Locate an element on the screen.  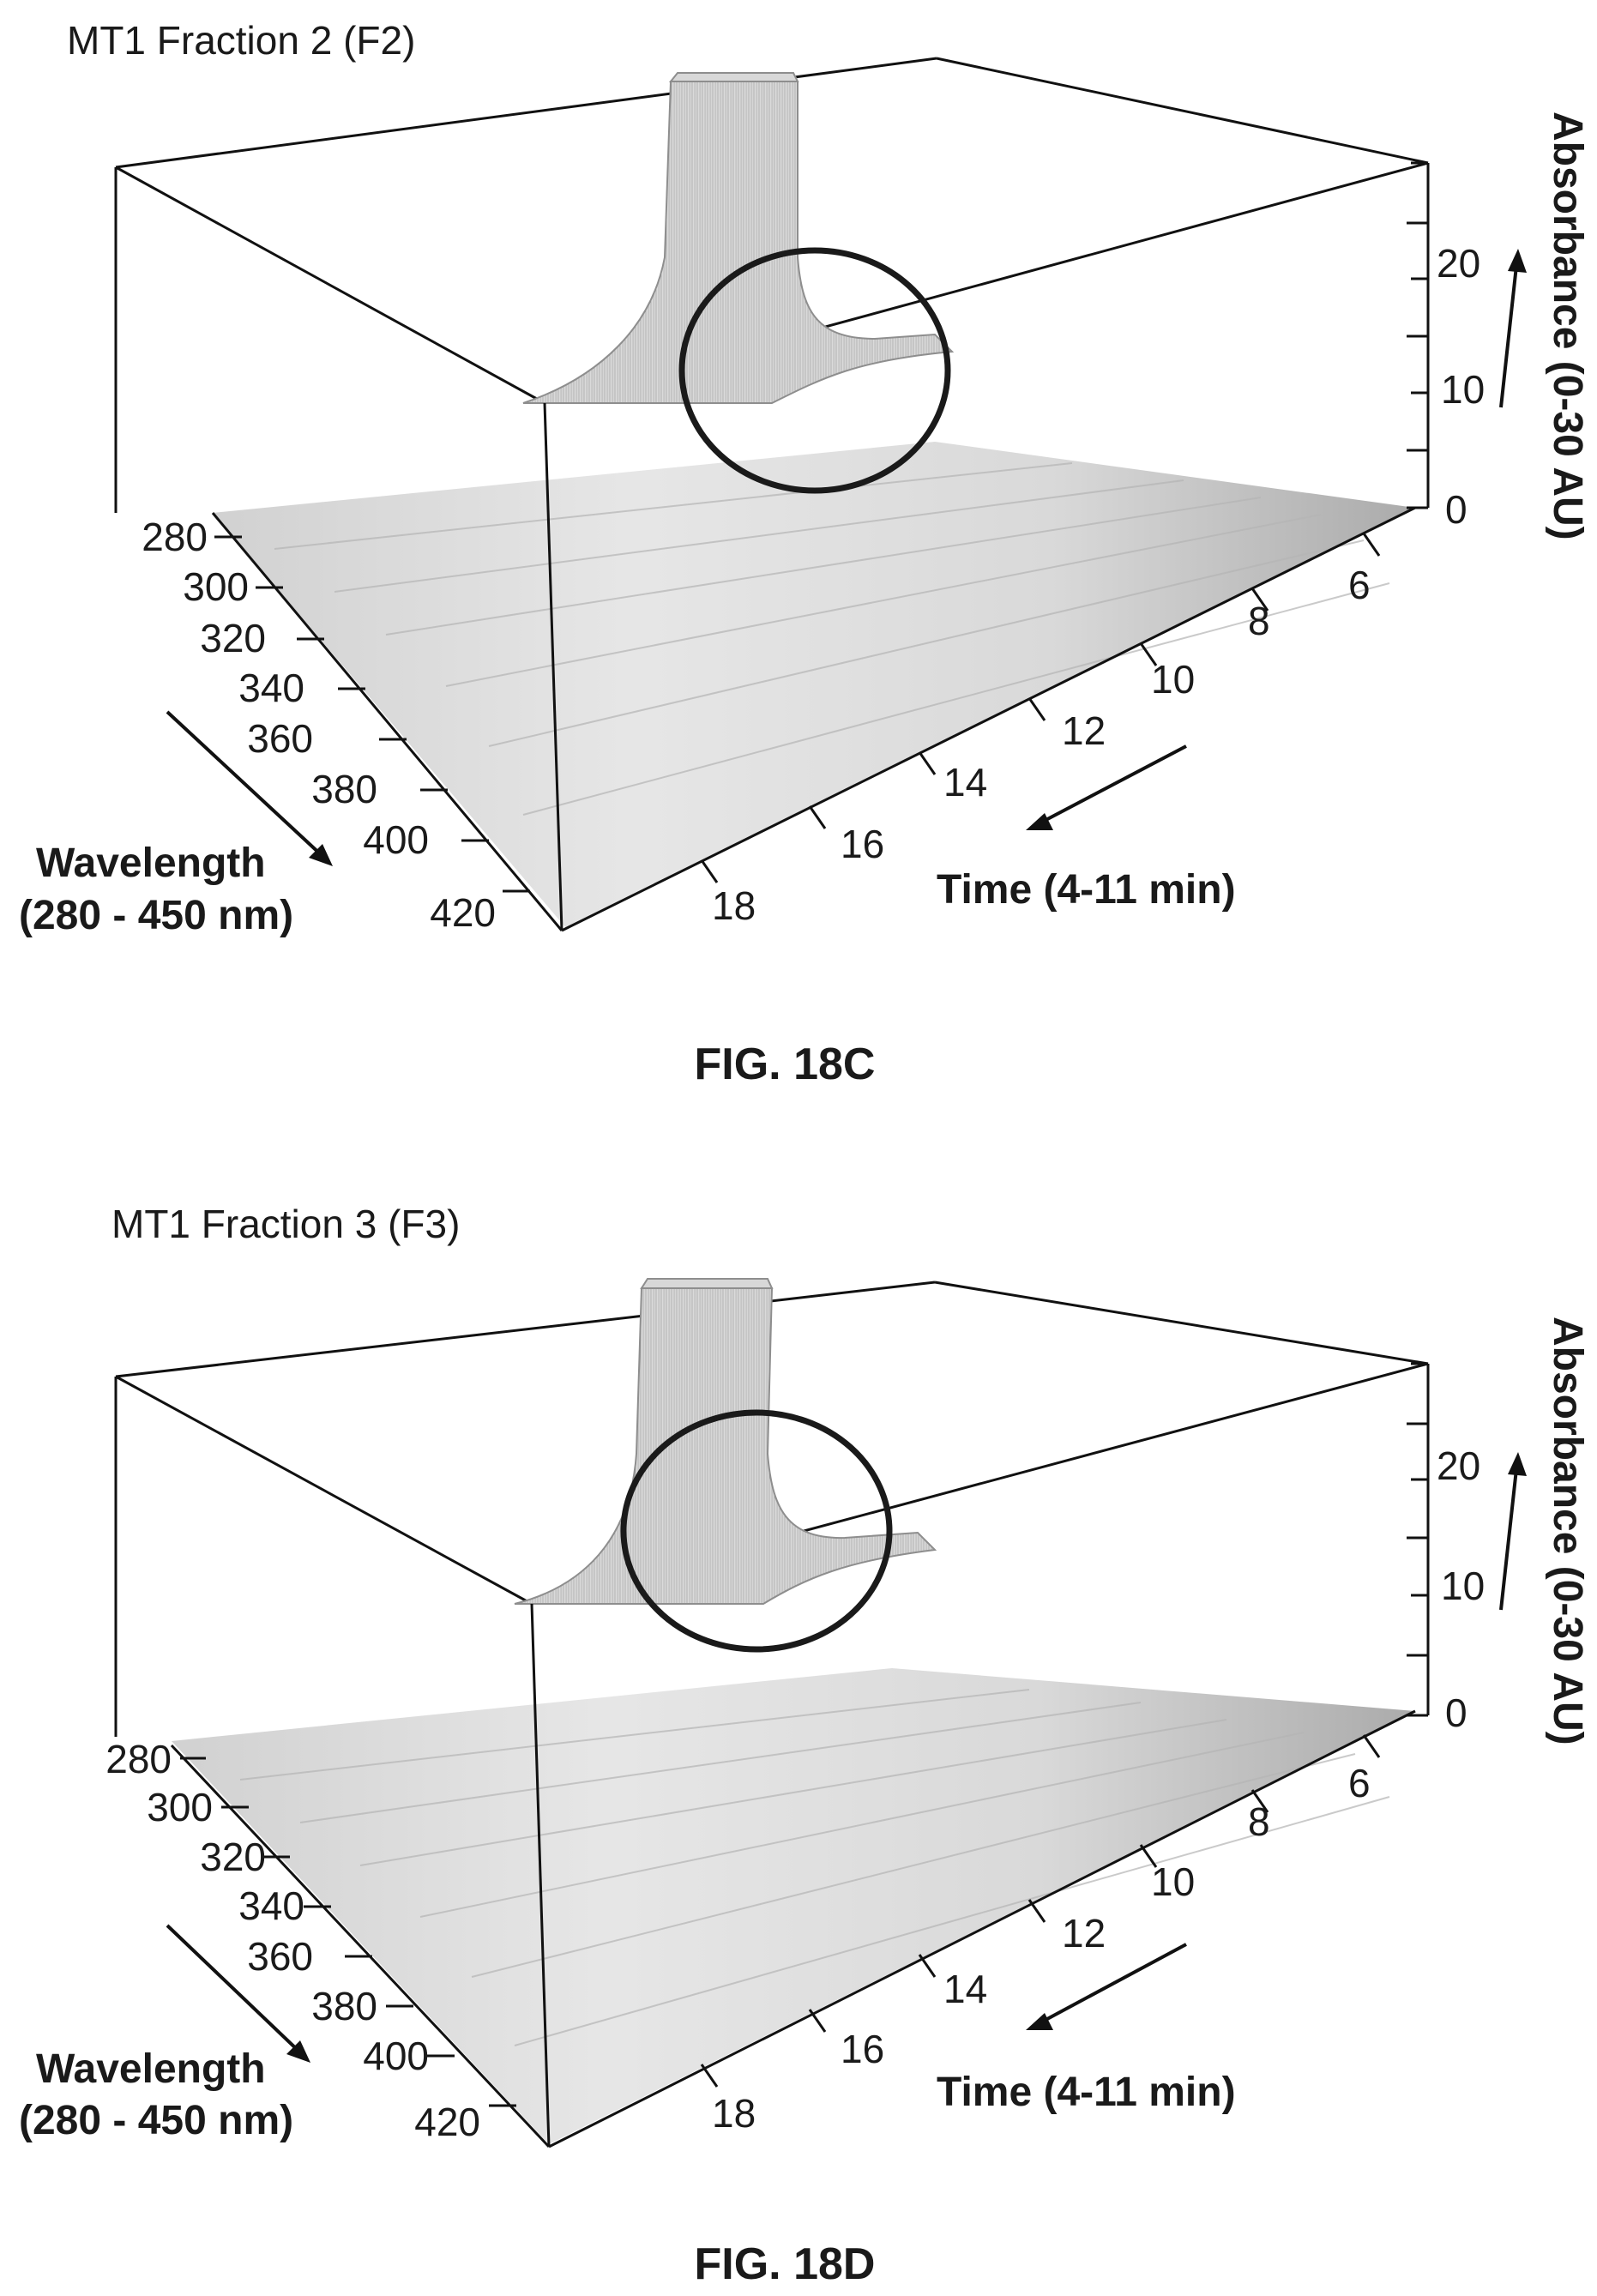
figure-caption: FIG. 18C is located at coordinates (785, 1064).